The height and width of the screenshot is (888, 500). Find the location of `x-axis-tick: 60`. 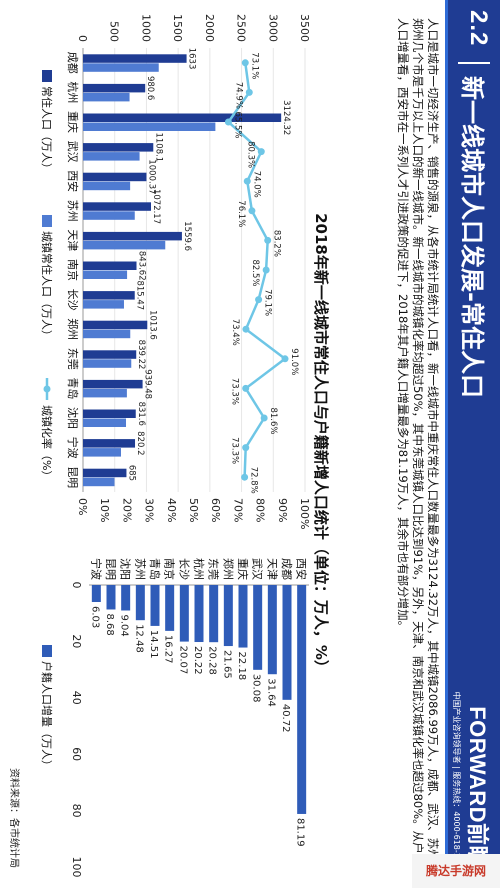

x-axis-tick: 60 is located at coordinates (76, 754).